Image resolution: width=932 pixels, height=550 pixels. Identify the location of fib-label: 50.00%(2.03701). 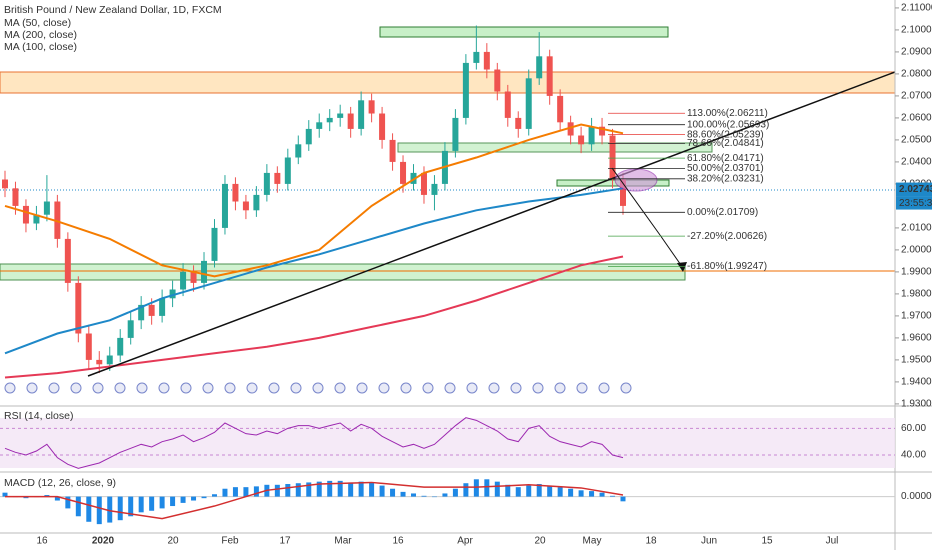
(725, 168).